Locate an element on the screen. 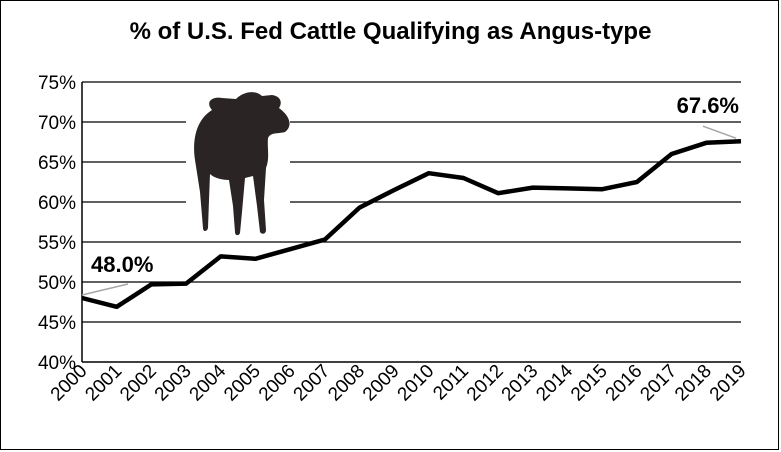 This screenshot has width=781, height=452. x-tick-label: 2013 is located at coordinates (520, 383).